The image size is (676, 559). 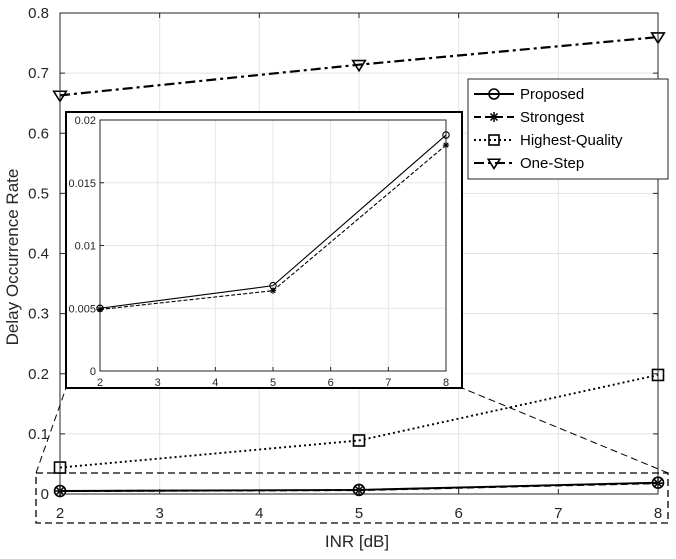 I want to click on y-tick-label: 0.3, so click(x=38, y=314).